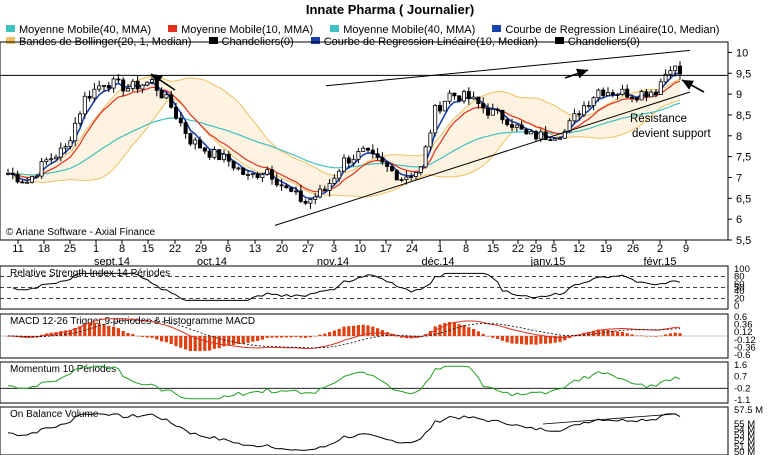 Image resolution: width=780 pixels, height=455 pixels. I want to click on x-tick-label: 25, so click(70, 249).